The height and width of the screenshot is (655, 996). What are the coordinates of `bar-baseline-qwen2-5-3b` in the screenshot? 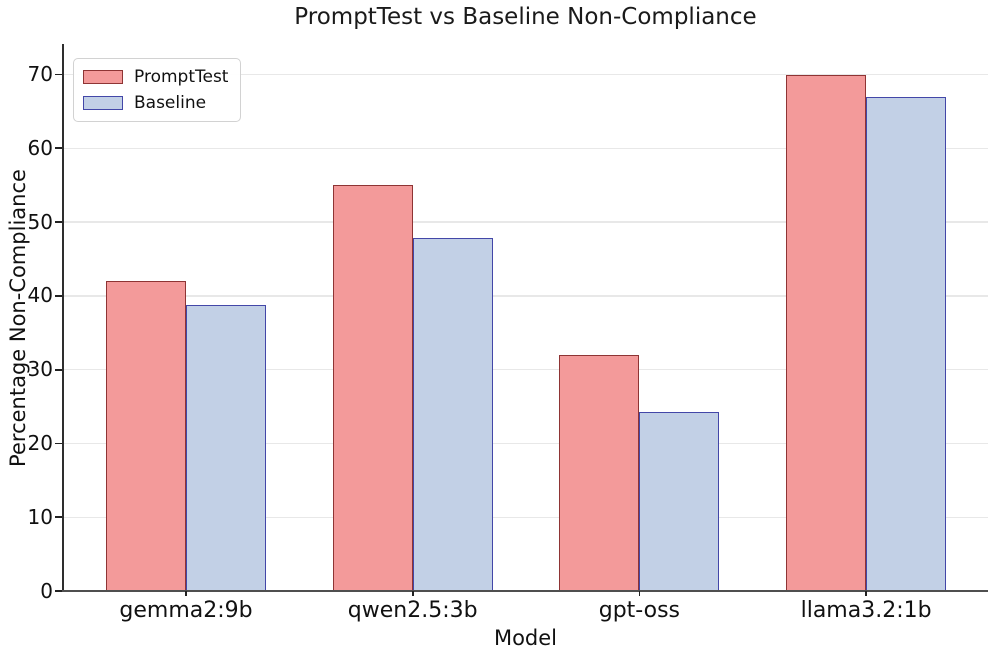 It's located at (452, 414).